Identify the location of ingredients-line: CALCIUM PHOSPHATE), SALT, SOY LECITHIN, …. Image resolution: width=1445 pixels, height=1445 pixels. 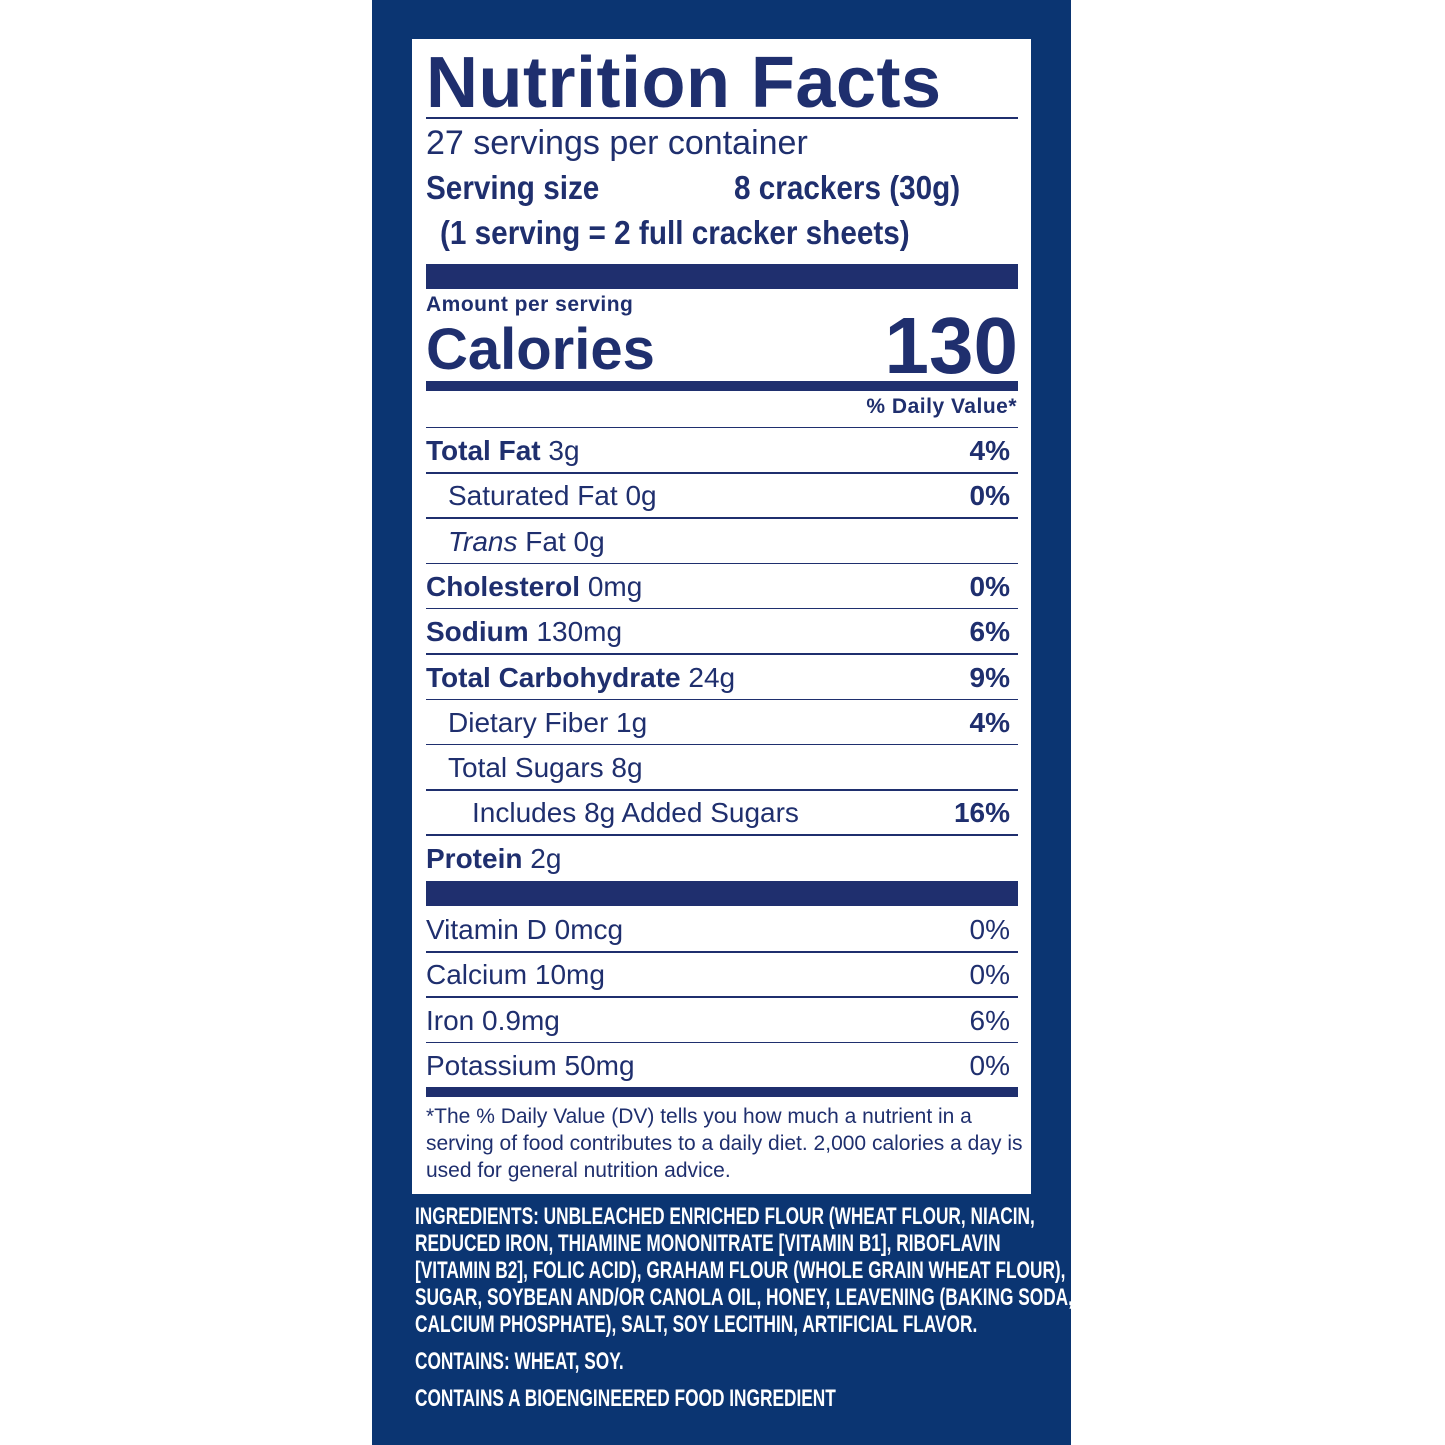
(696, 1324).